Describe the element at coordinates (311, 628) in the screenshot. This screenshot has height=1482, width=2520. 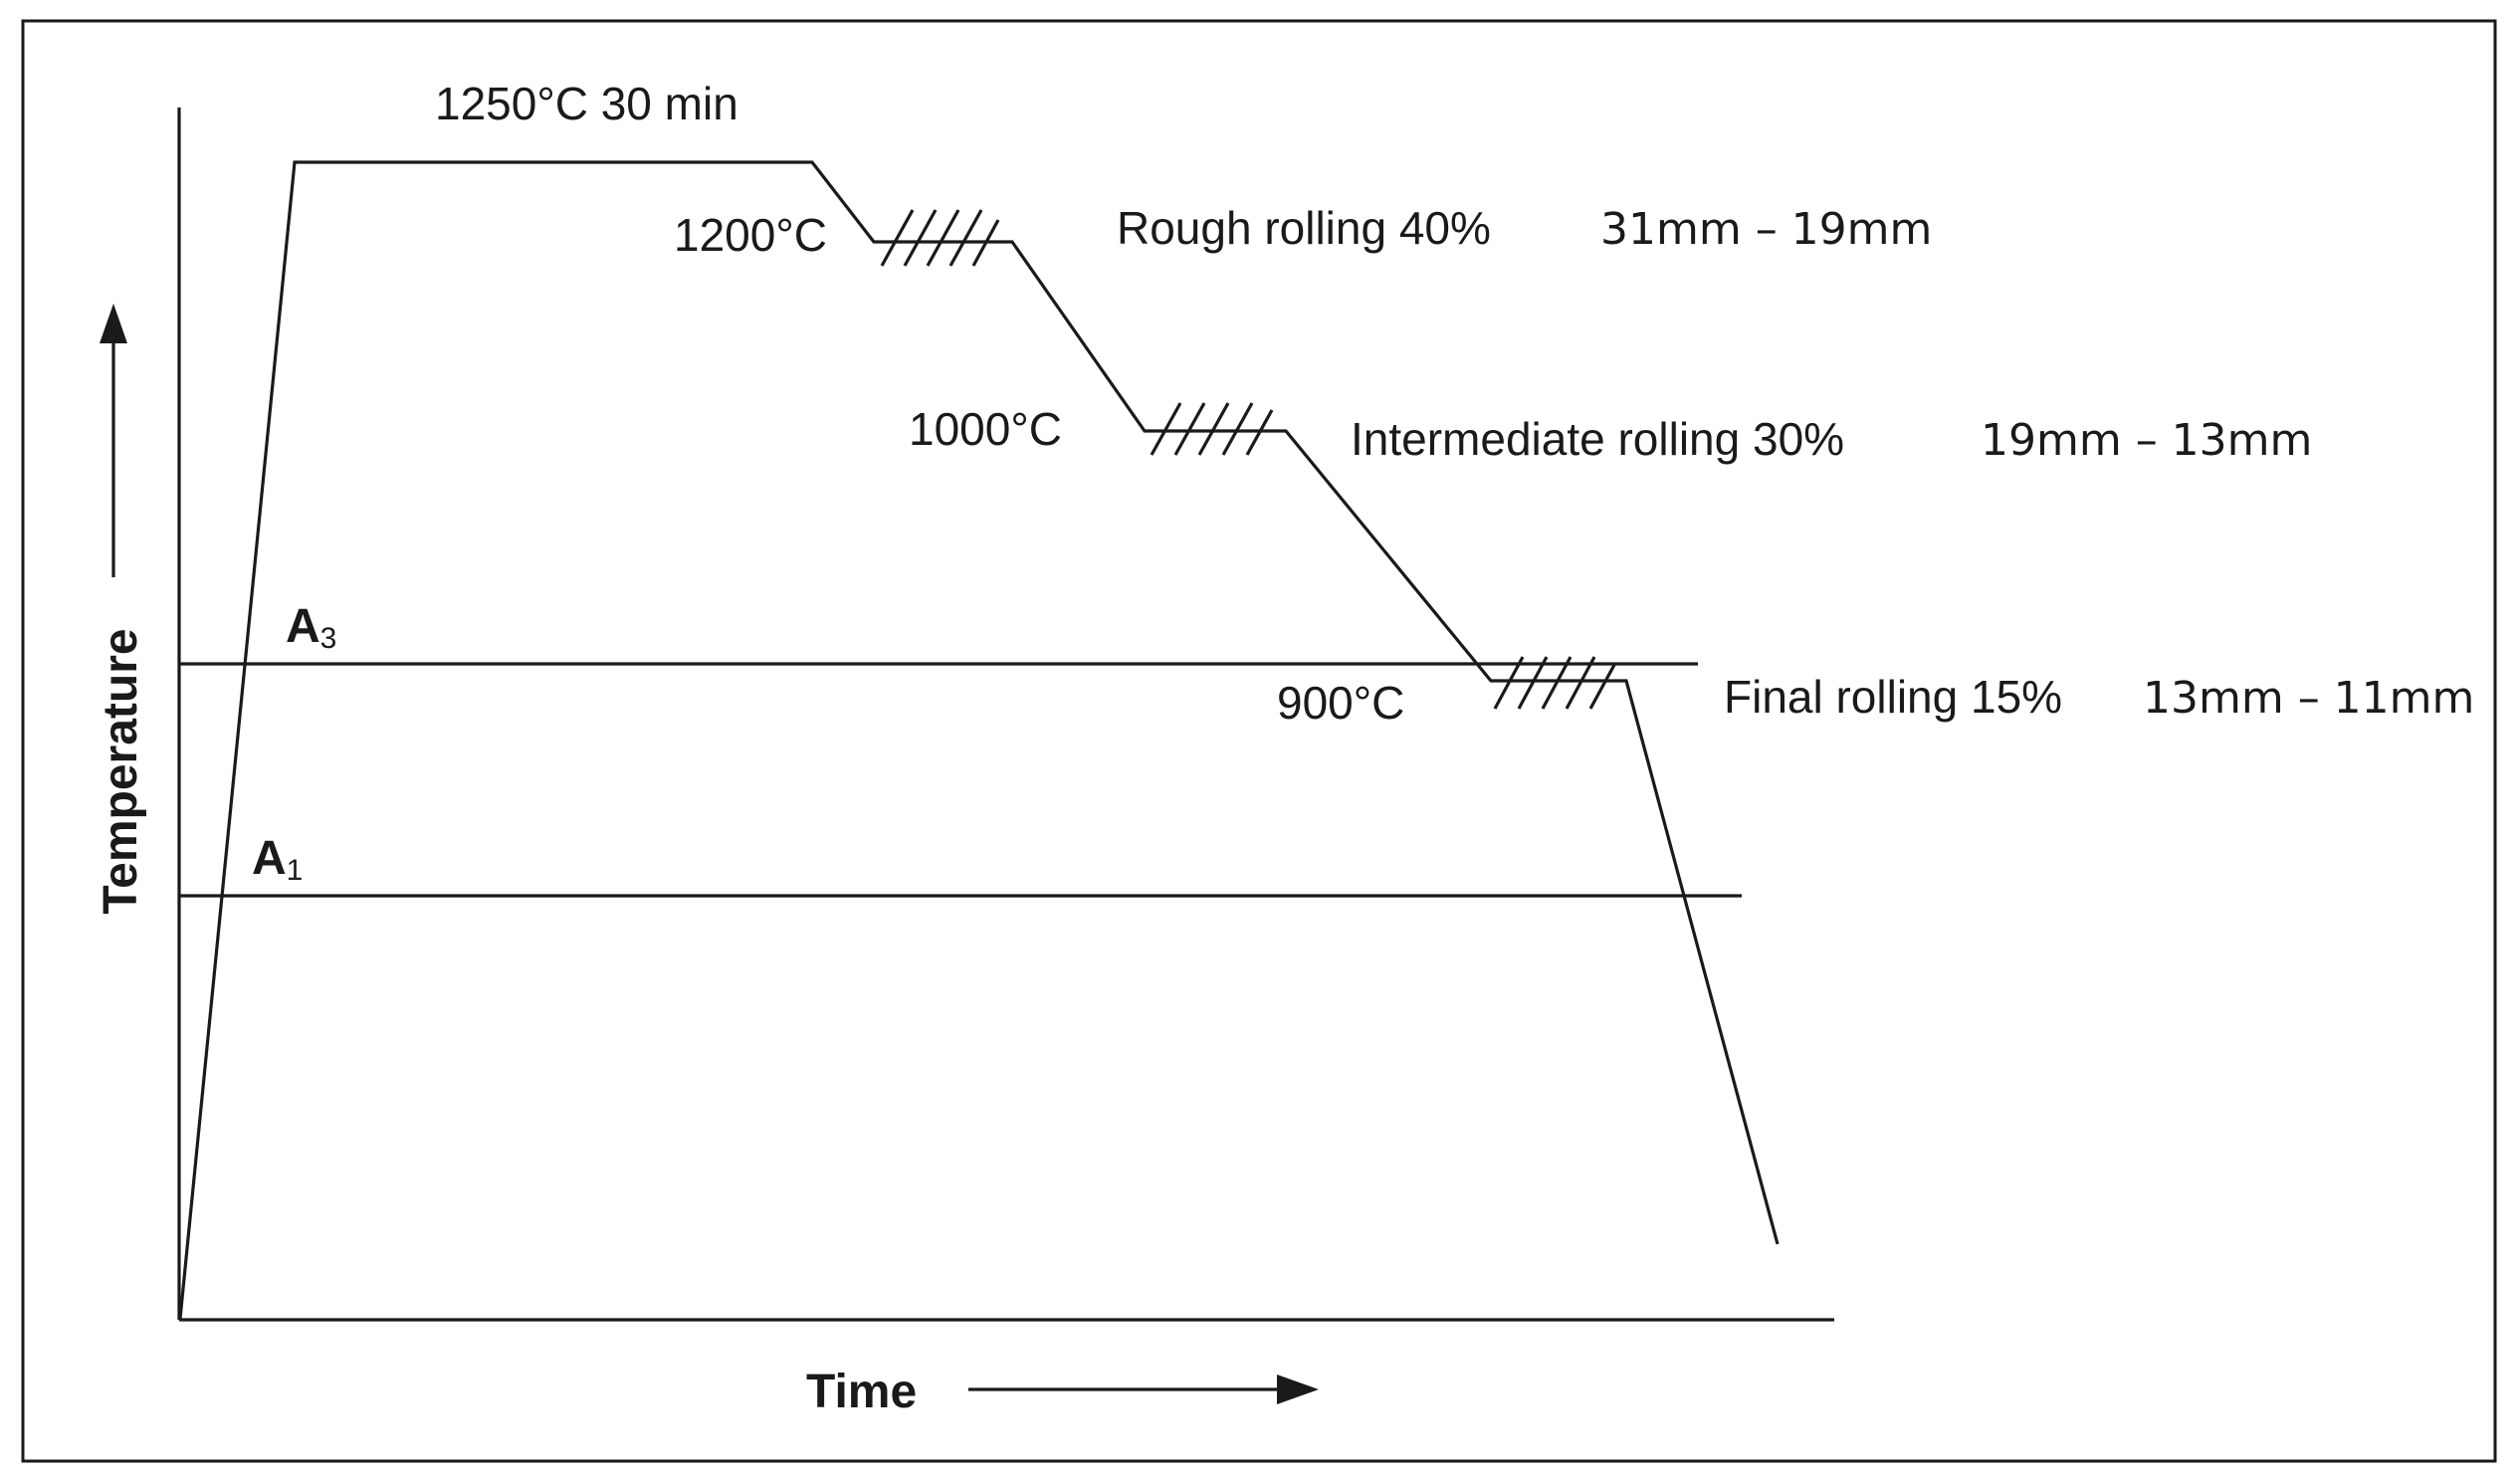
I see `a3-label: A3` at that location.